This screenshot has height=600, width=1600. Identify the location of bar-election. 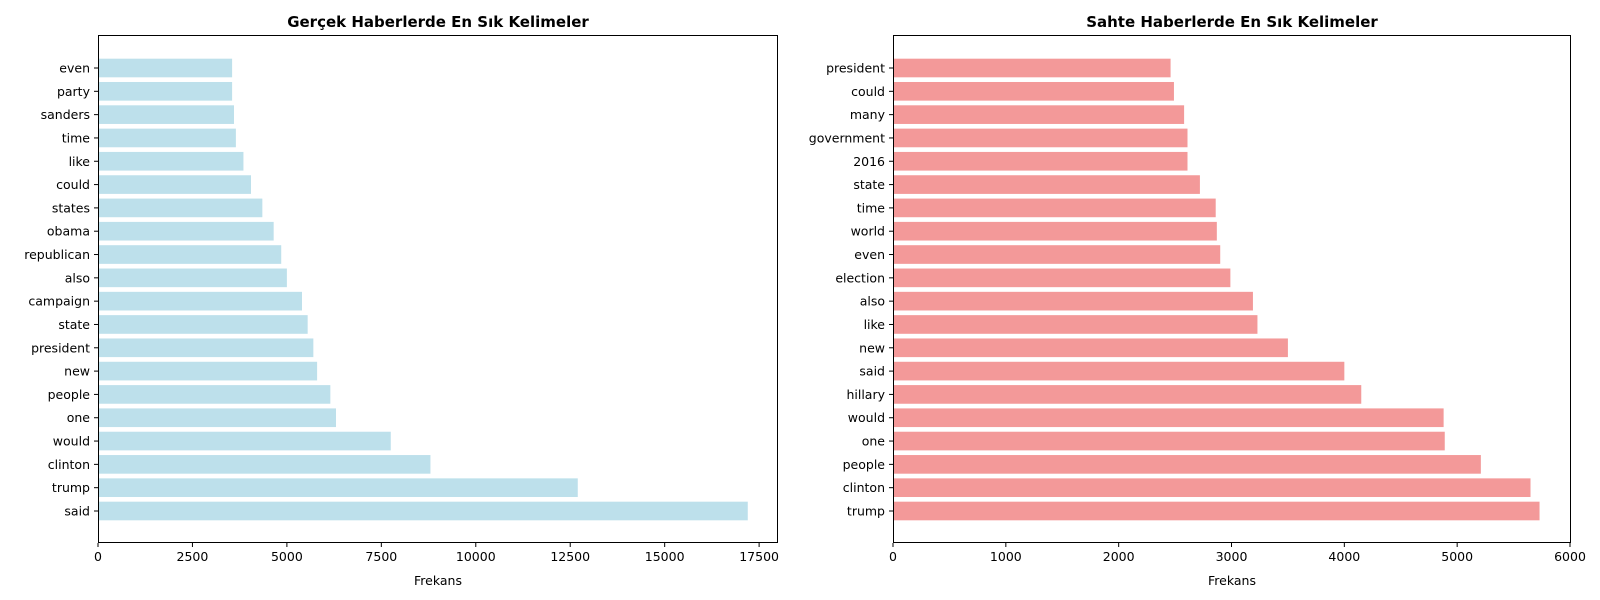
(1062, 278).